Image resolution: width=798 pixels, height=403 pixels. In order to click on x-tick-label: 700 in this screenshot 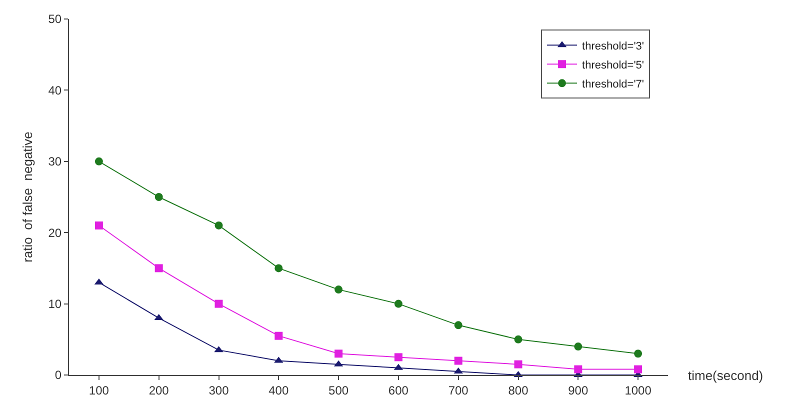, I will do `click(458, 390)`.